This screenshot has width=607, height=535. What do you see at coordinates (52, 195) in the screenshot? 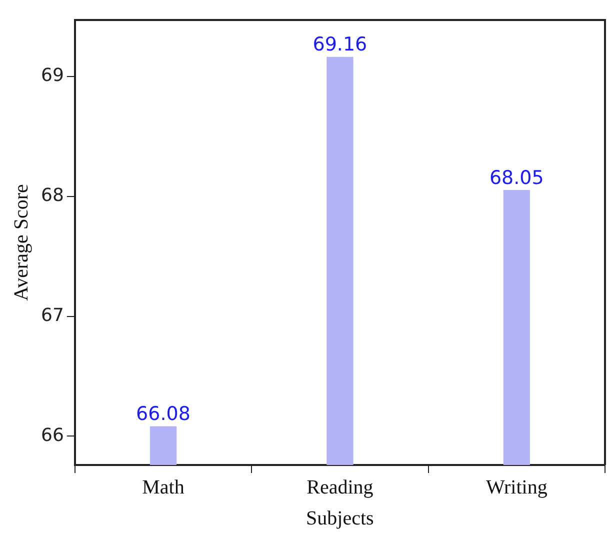
I see `y-tick-label: 68` at bounding box center [52, 195].